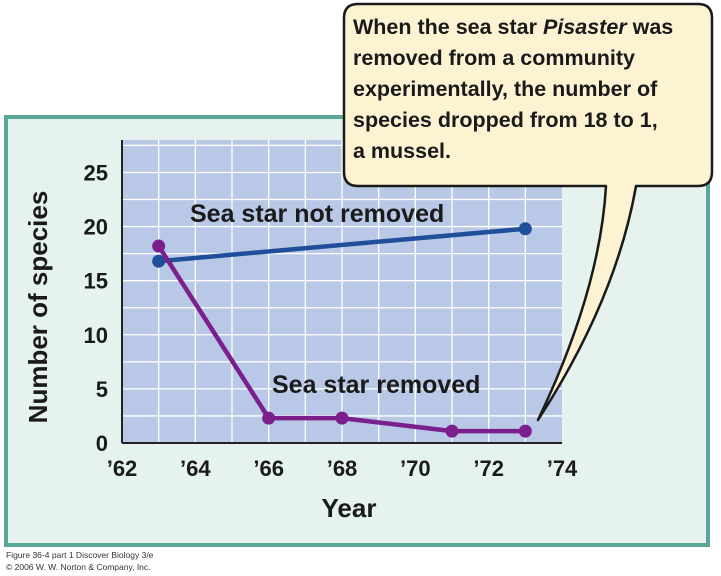 The height and width of the screenshot is (576, 721). I want to click on x-tick-label: ’68, so click(342, 468).